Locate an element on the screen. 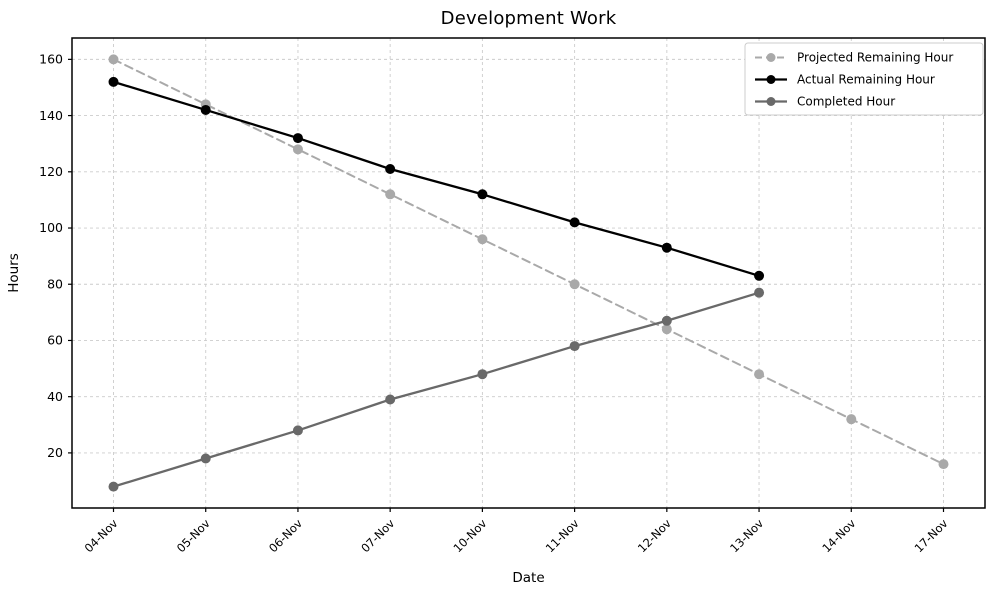  y-axis-label: Hours is located at coordinates (14, 273).